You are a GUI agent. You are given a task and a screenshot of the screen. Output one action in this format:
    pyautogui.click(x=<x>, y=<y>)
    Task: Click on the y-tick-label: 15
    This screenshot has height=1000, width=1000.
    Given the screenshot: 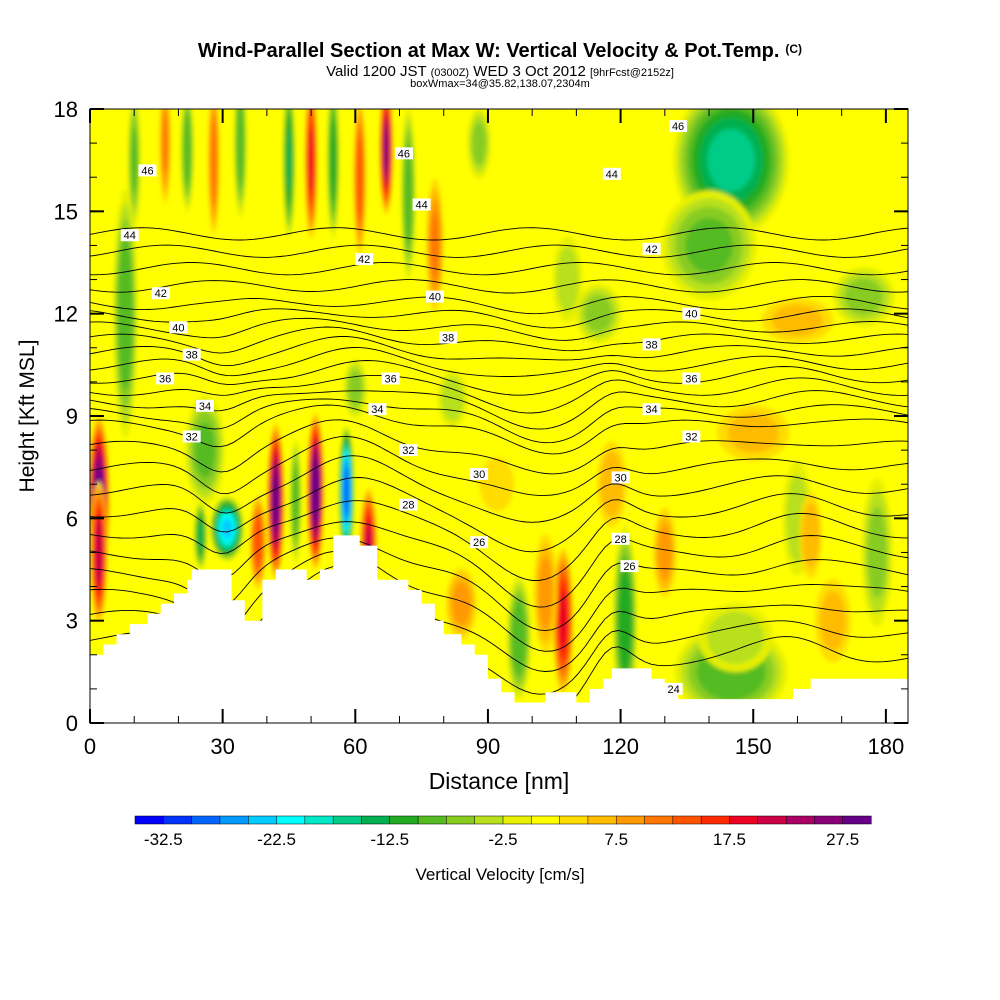 What is the action you would take?
    pyautogui.click(x=66, y=211)
    